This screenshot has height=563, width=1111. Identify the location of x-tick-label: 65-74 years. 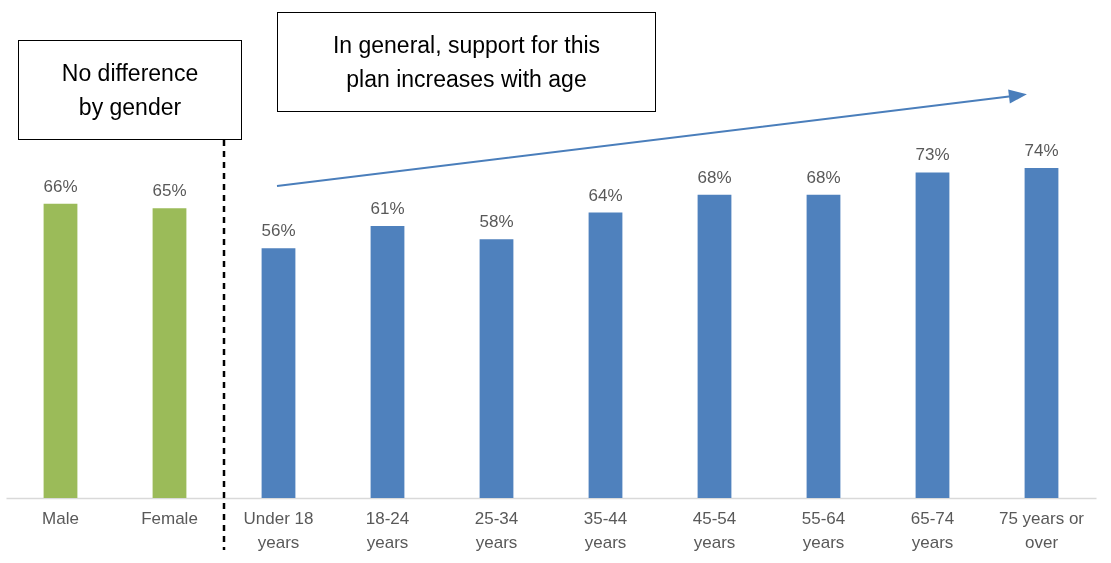
(932, 530).